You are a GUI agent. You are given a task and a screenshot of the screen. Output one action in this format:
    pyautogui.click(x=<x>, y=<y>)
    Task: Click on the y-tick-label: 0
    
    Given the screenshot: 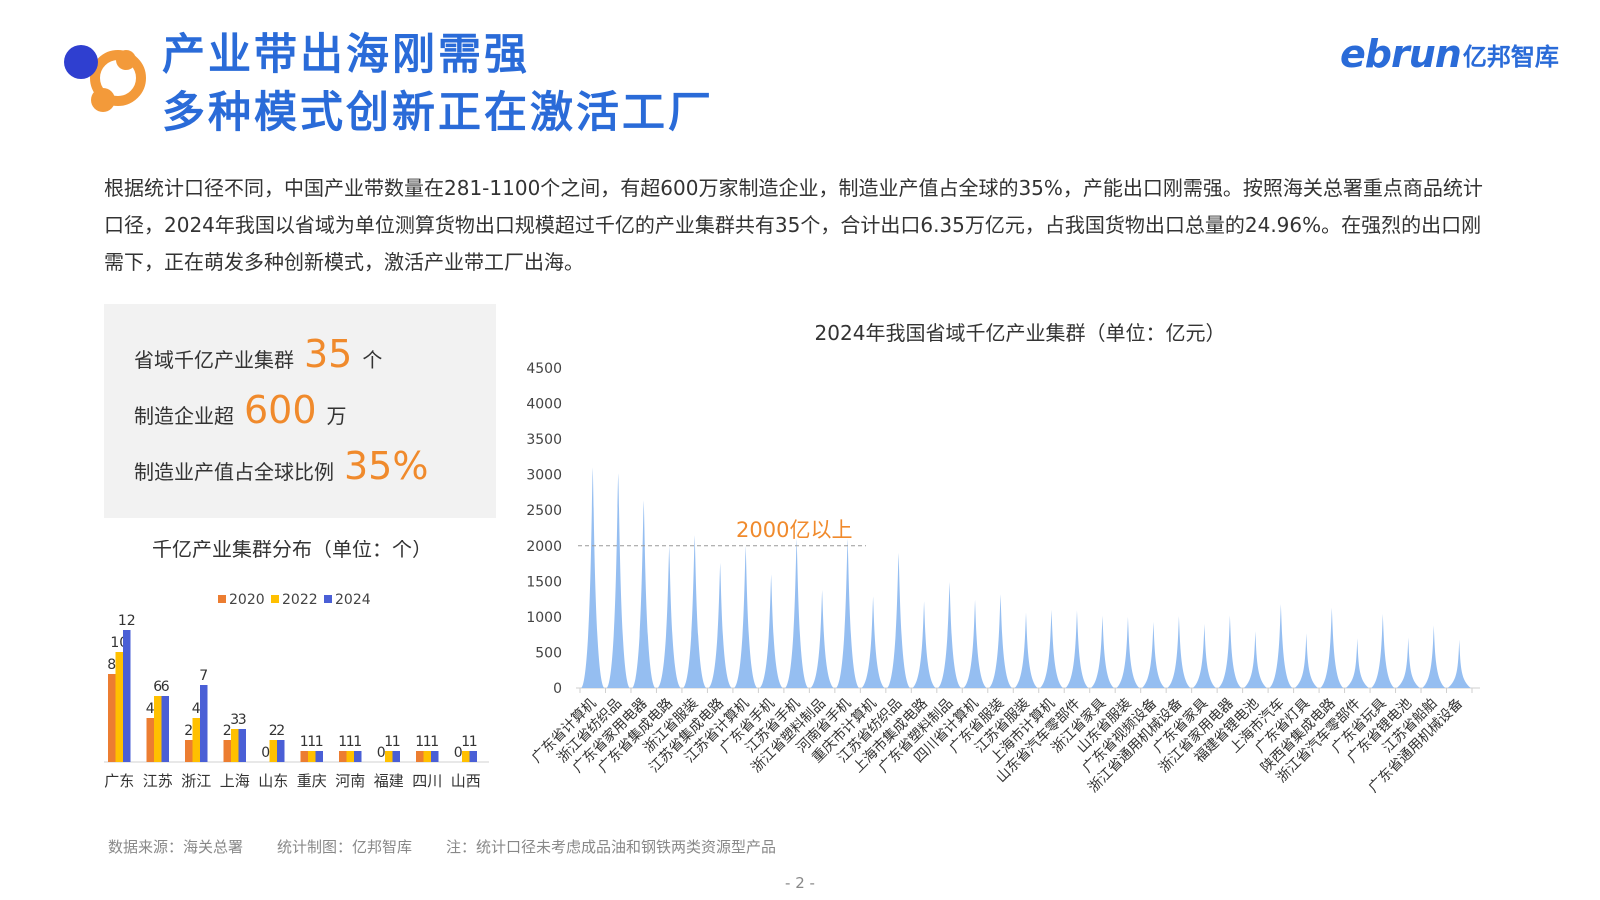 What is the action you would take?
    pyautogui.click(x=557, y=689)
    